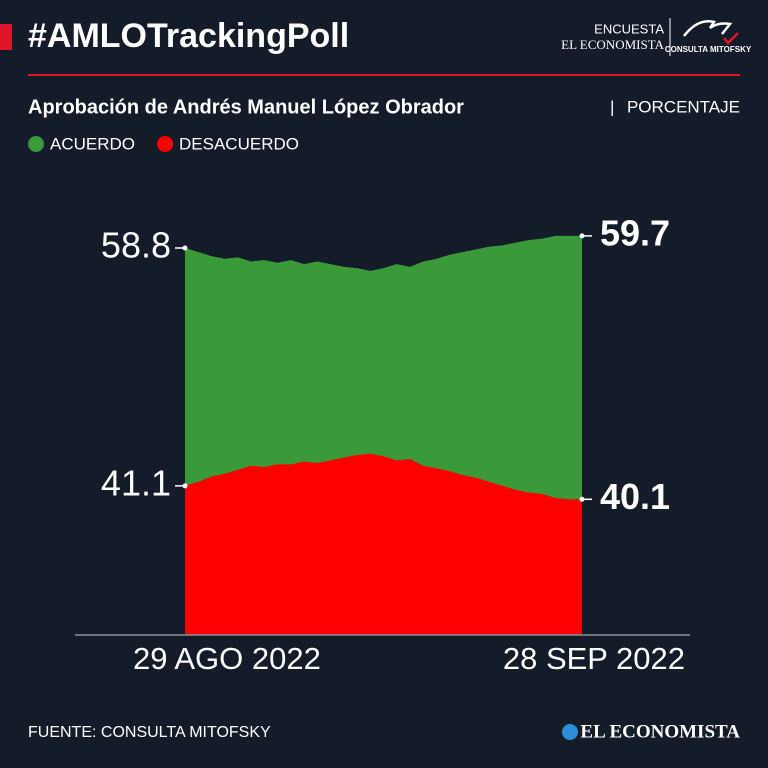 Image resolution: width=768 pixels, height=768 pixels. Describe the element at coordinates (239, 143) in the screenshot. I see `legend-label: DESACUERDO` at that location.